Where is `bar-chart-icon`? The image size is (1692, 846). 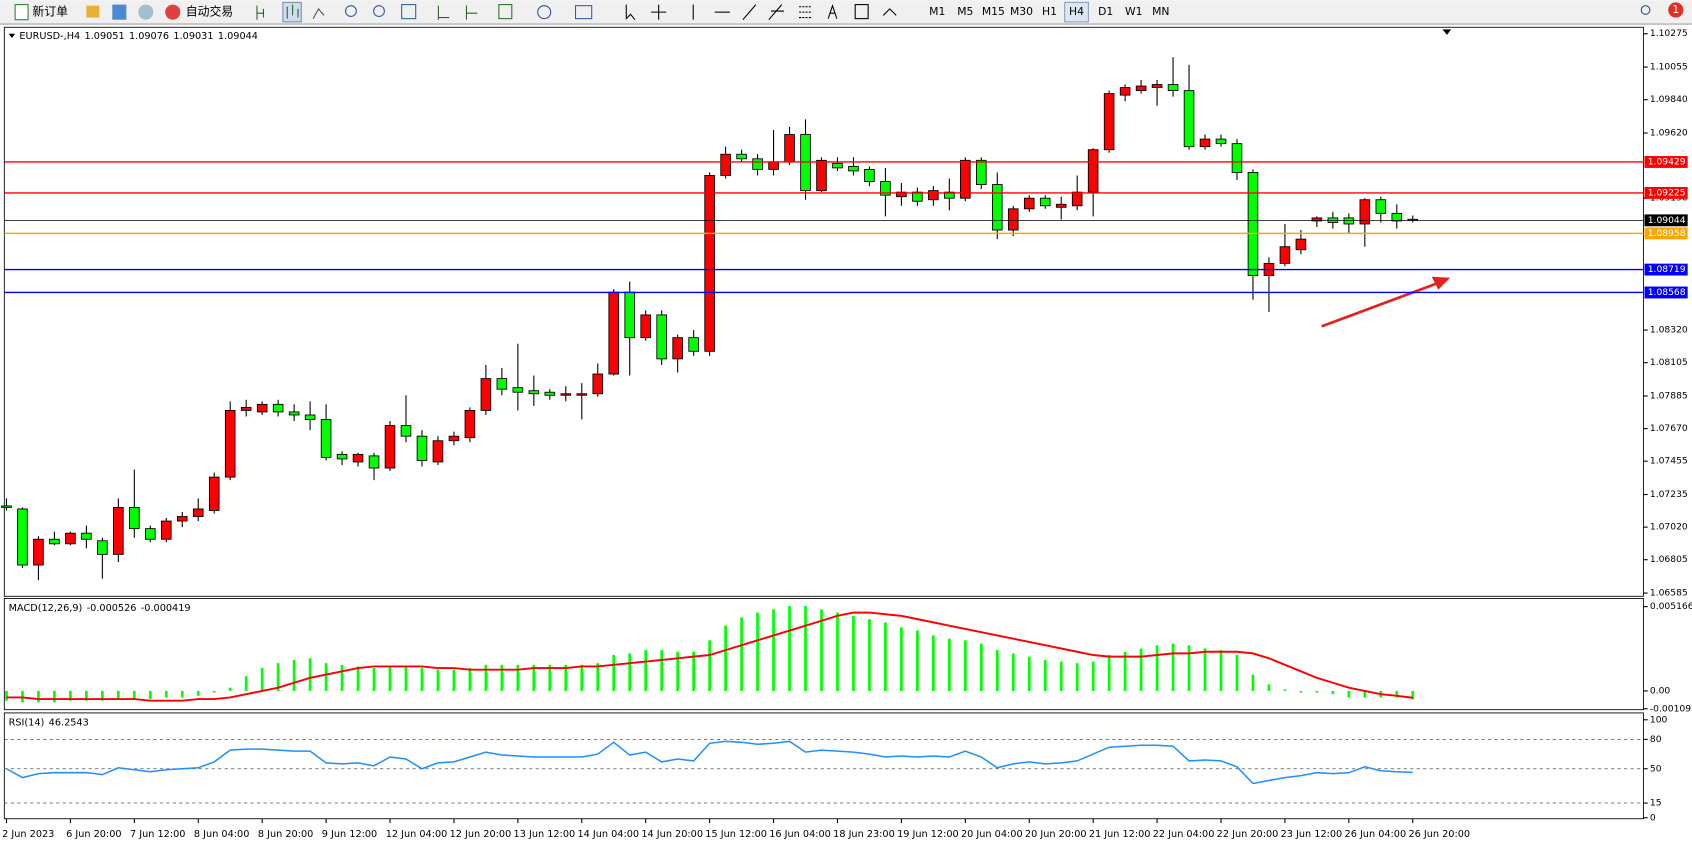
bar-chart-icon is located at coordinates (260, 12).